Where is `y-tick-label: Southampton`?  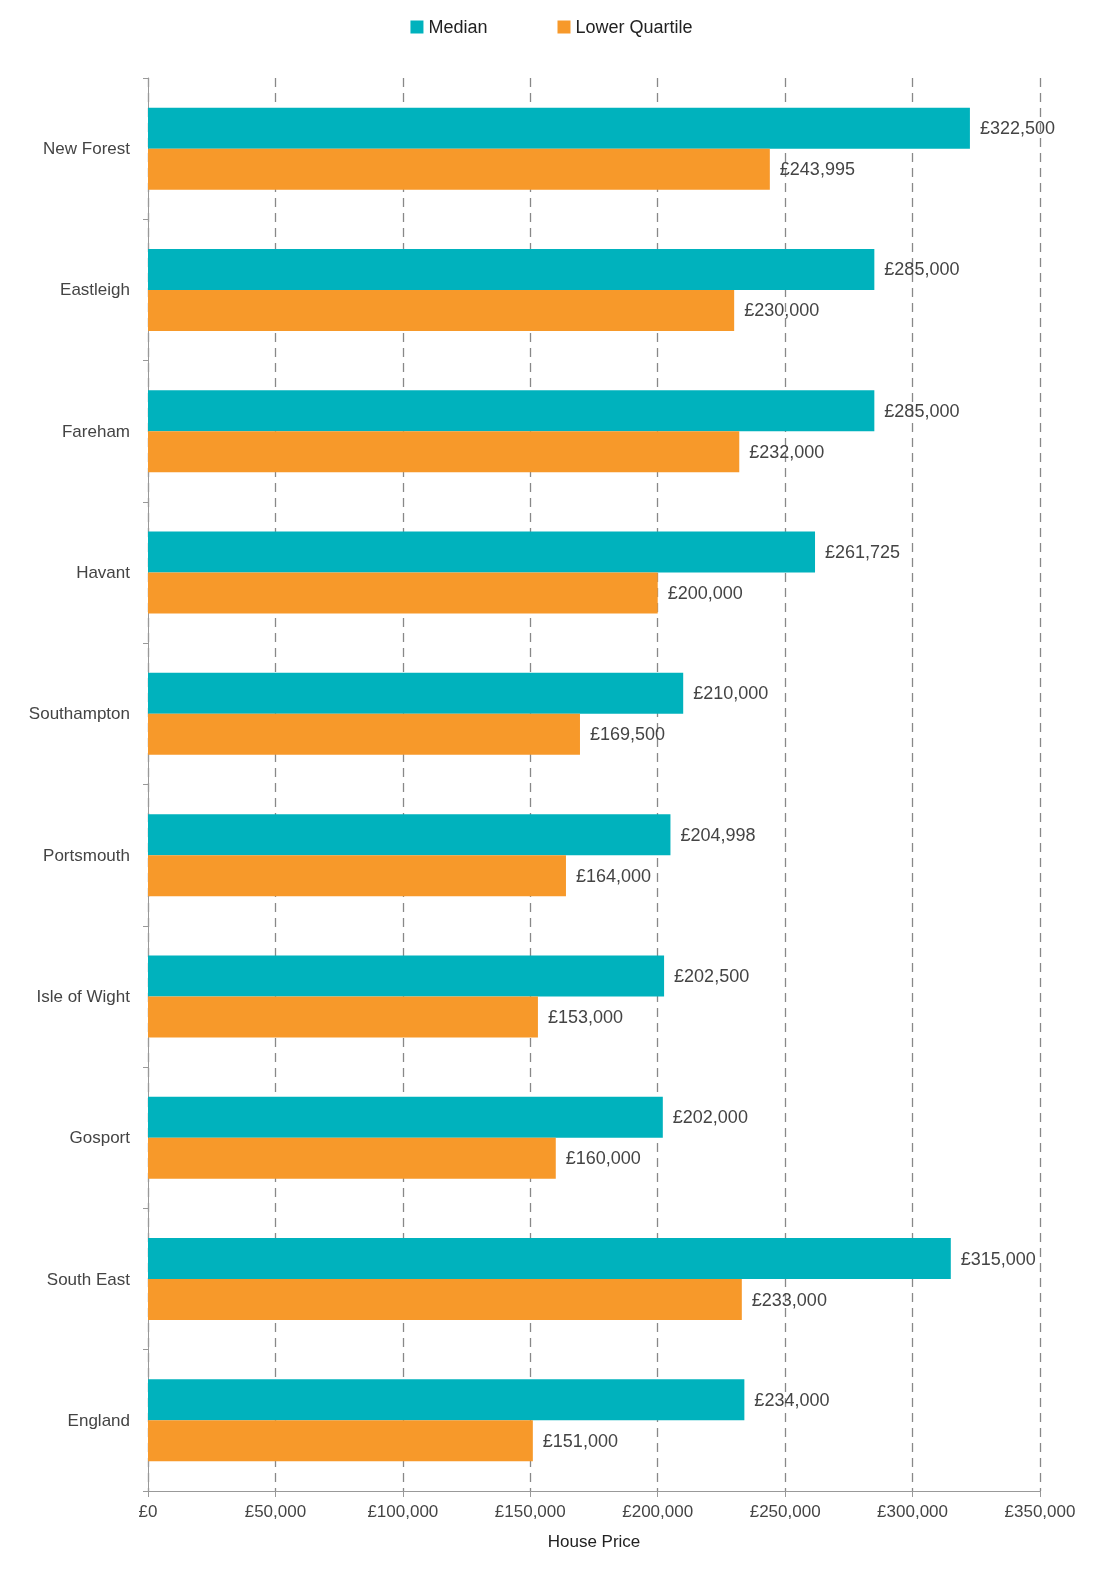 y-tick-label: Southampton is located at coordinates (79, 714).